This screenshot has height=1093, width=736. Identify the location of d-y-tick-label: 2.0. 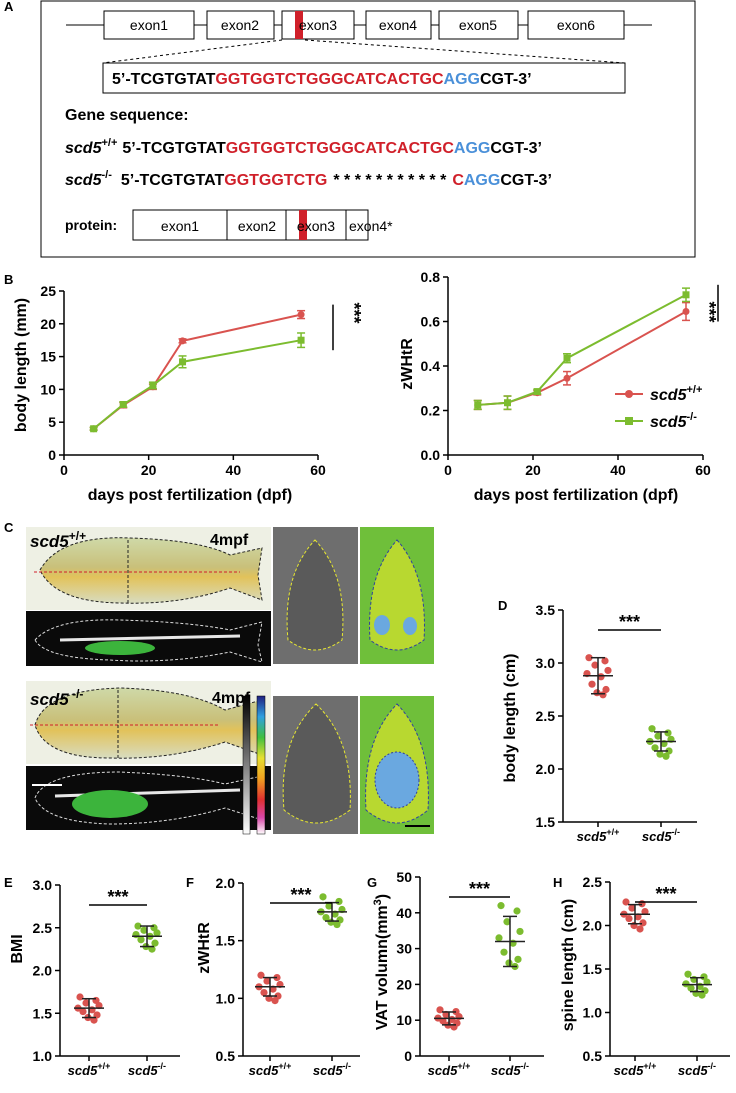
(546, 769).